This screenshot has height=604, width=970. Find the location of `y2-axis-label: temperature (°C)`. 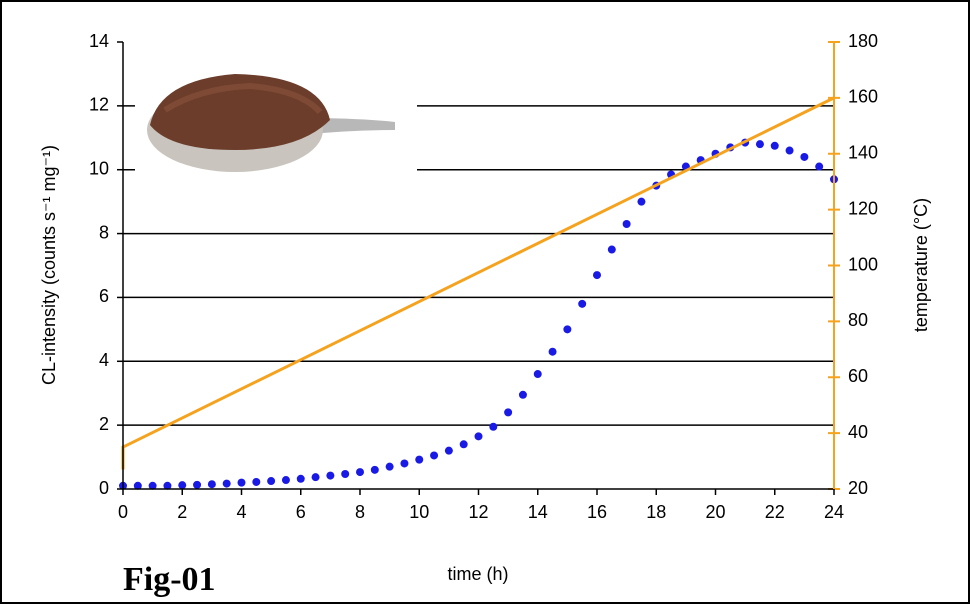

y2-axis-label: temperature (°C) is located at coordinates (921, 265).